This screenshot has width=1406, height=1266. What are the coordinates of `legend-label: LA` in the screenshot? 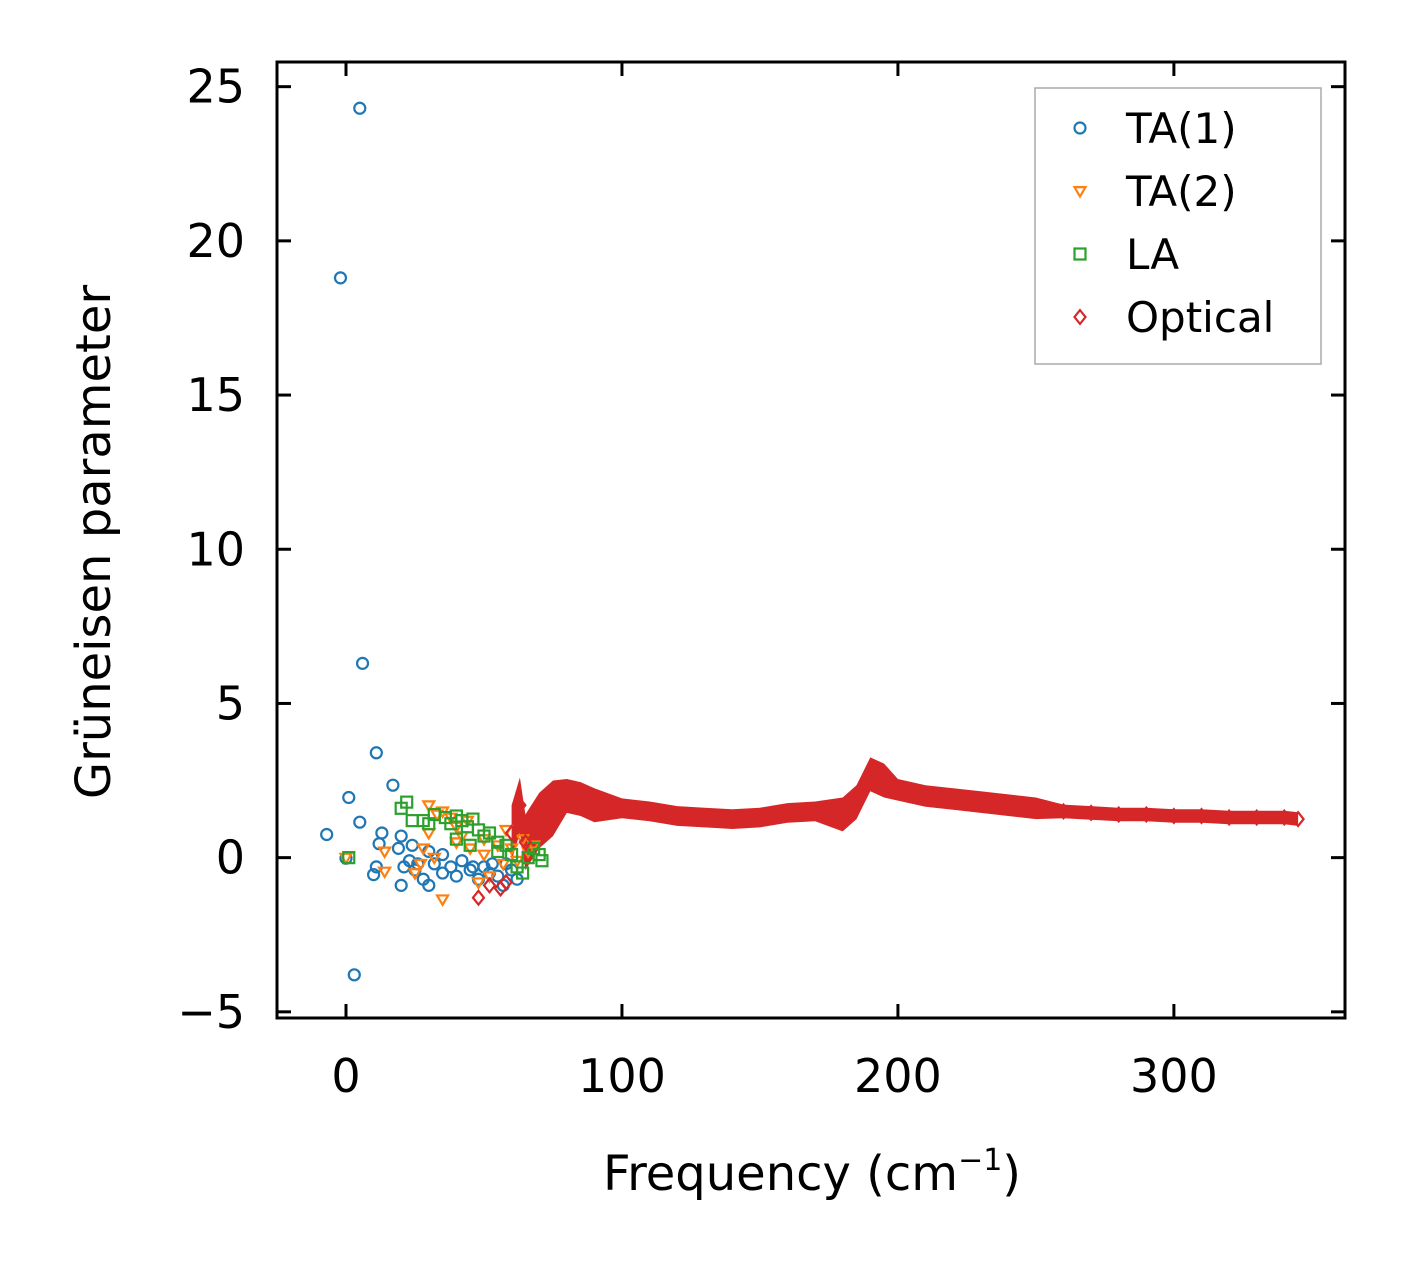 It's located at (1152, 254).